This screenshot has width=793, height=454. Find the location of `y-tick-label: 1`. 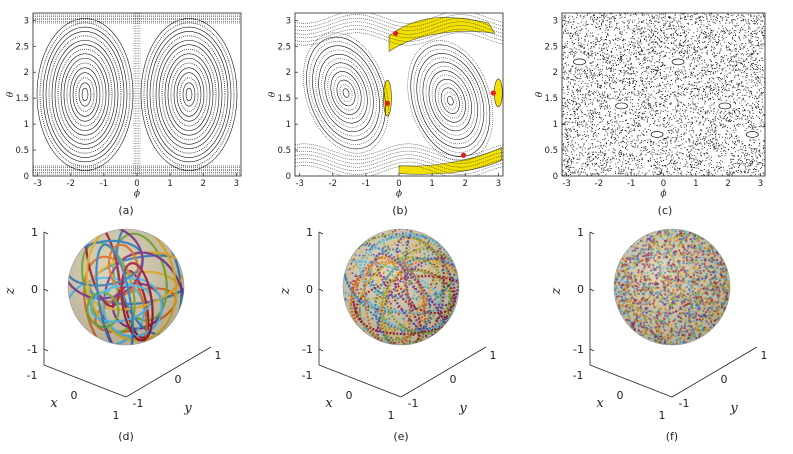

y-tick-label: 1 is located at coordinates (26, 125).